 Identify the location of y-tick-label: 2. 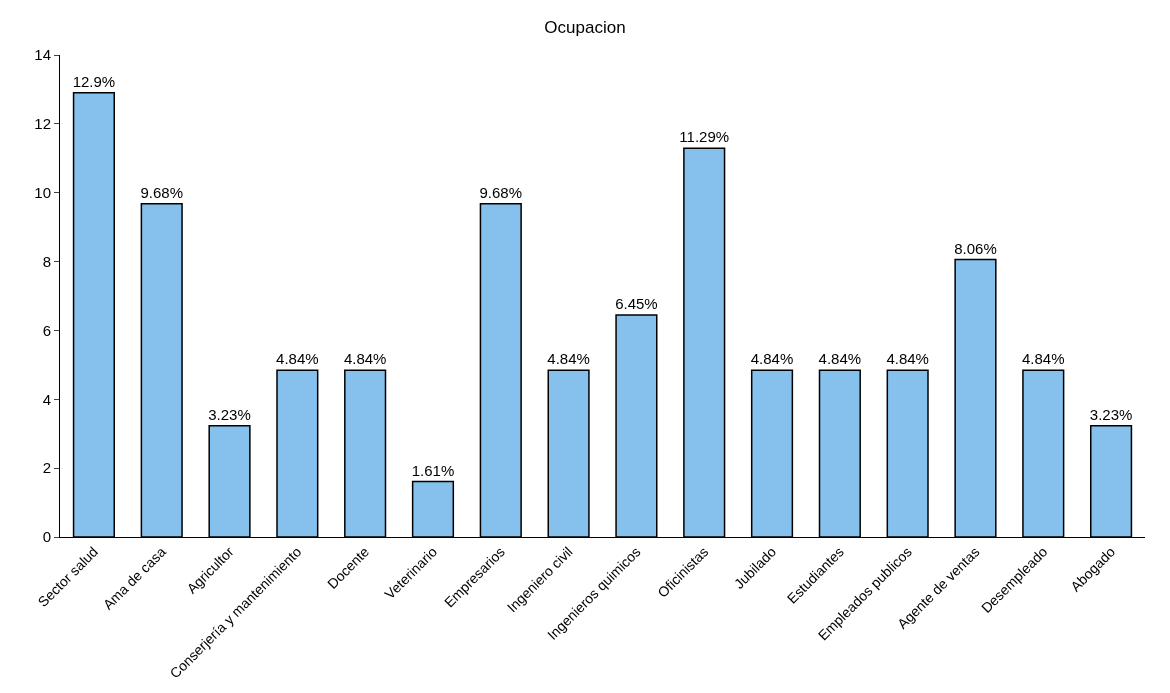
(46, 468).